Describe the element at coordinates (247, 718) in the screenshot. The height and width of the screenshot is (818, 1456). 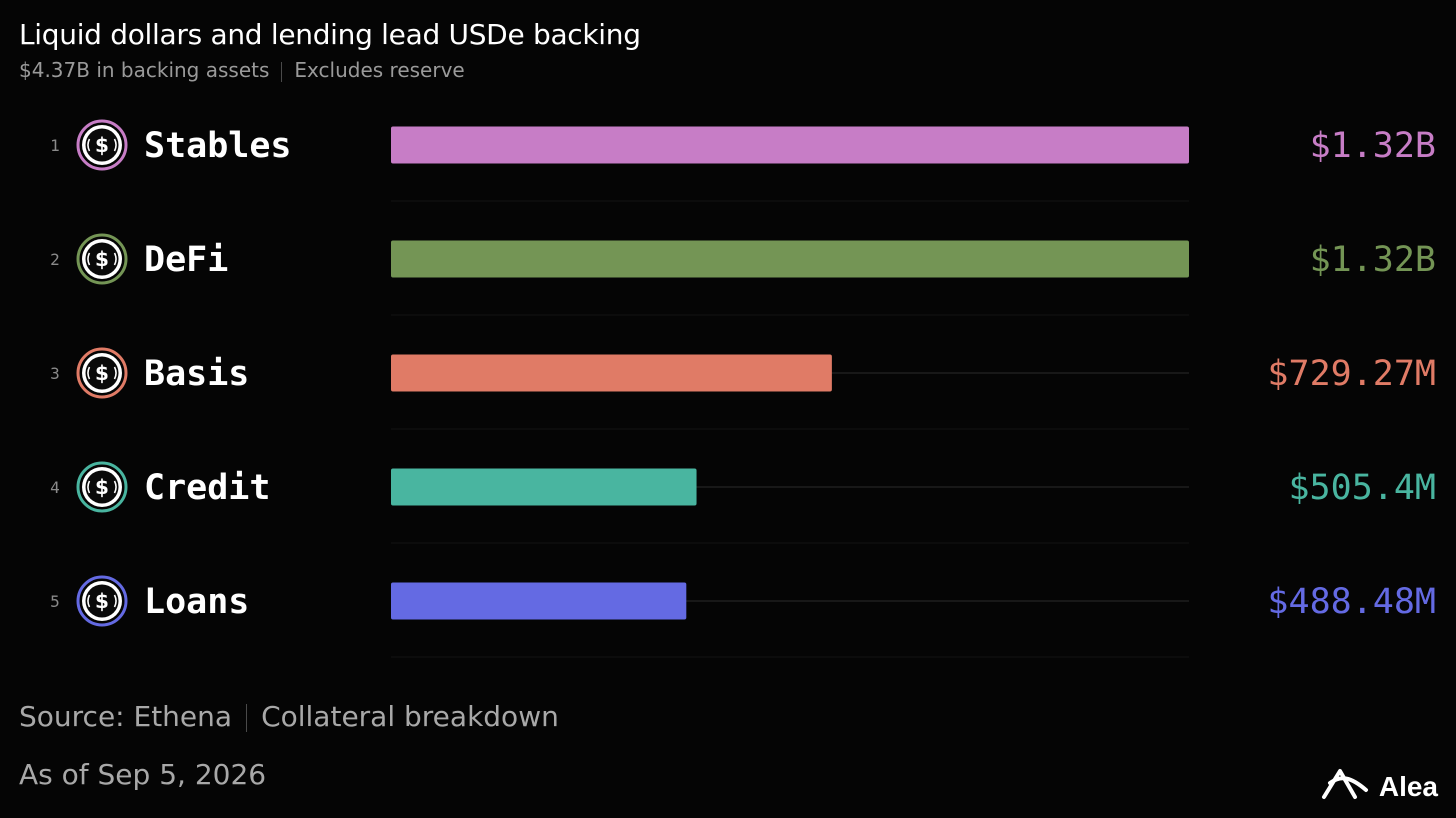
I see `source-divider` at that location.